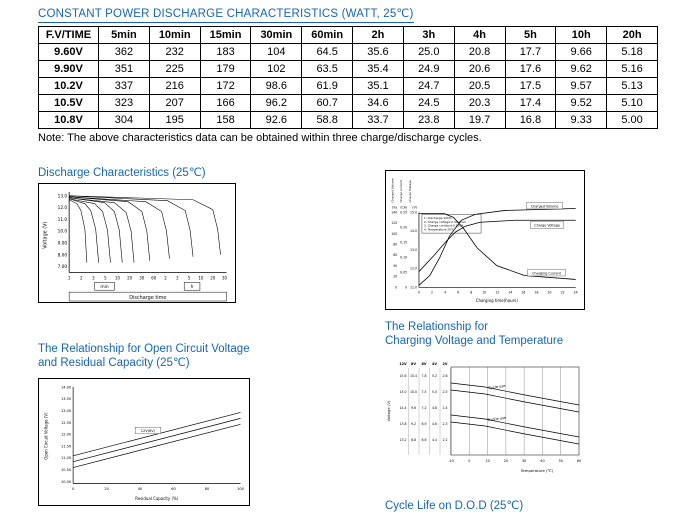 The image size is (686, 517). Describe the element at coordinates (413, 249) in the screenshot. I see `v-tick-labels: 15.0 14.0 13.0 12.0 11.0` at that location.